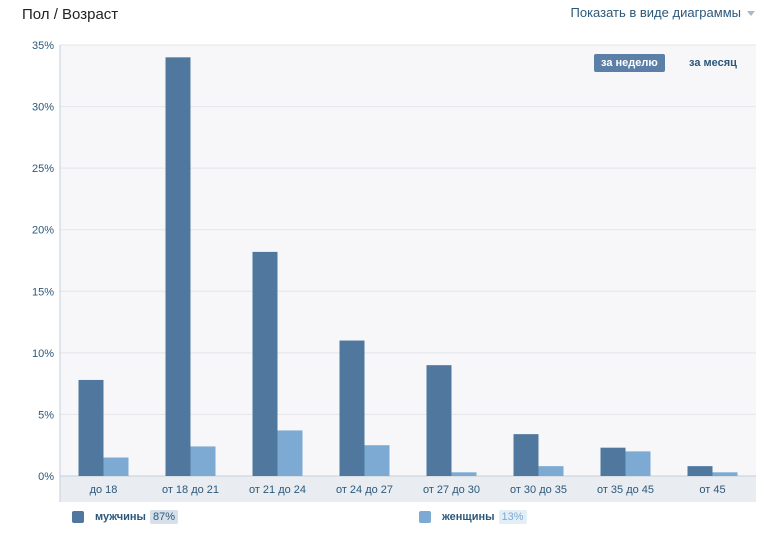  What do you see at coordinates (78, 517) in the screenshot?
I see `legend-swatch-men` at bounding box center [78, 517].